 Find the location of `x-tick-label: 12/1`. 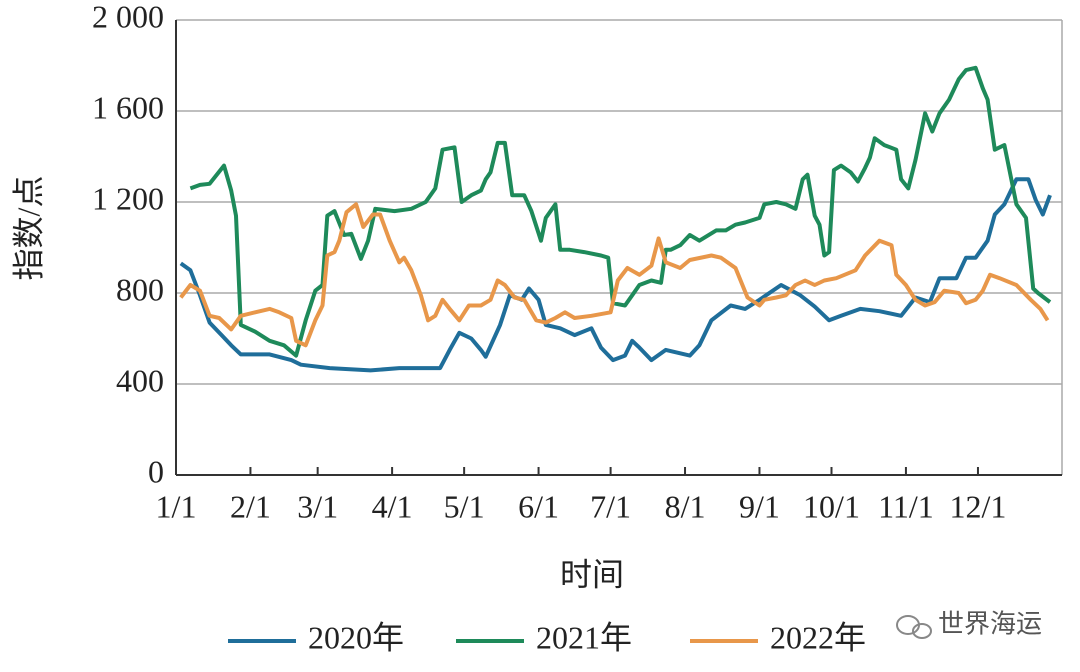

x-tick-label: 12/1 is located at coordinates (978, 506).